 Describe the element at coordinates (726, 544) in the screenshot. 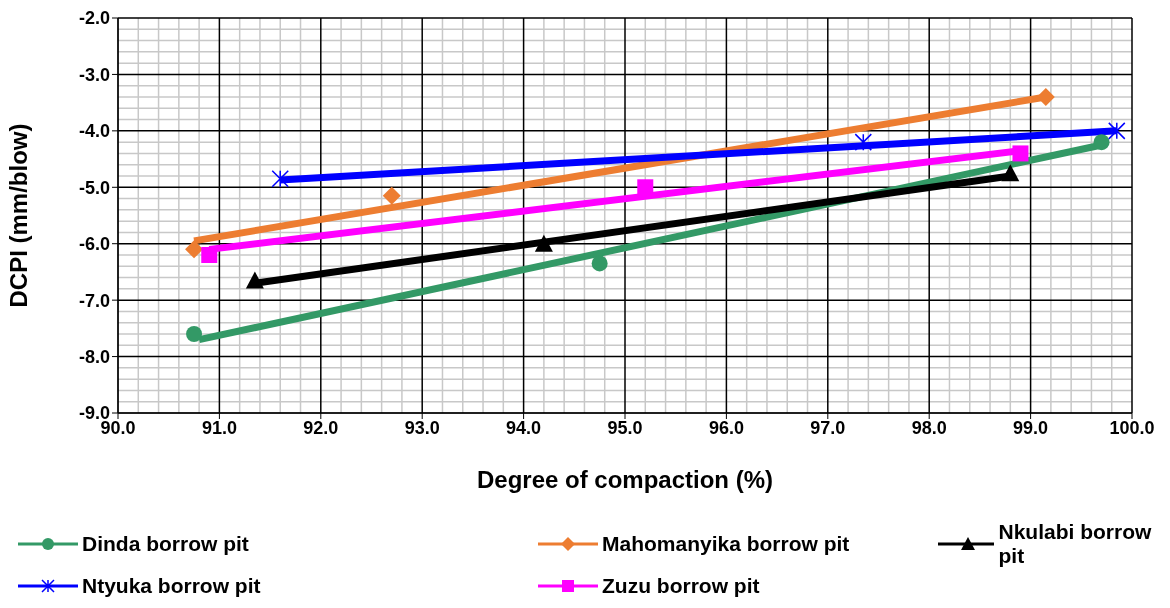

I see `legend-label: Mahomanyika borrow pit` at that location.